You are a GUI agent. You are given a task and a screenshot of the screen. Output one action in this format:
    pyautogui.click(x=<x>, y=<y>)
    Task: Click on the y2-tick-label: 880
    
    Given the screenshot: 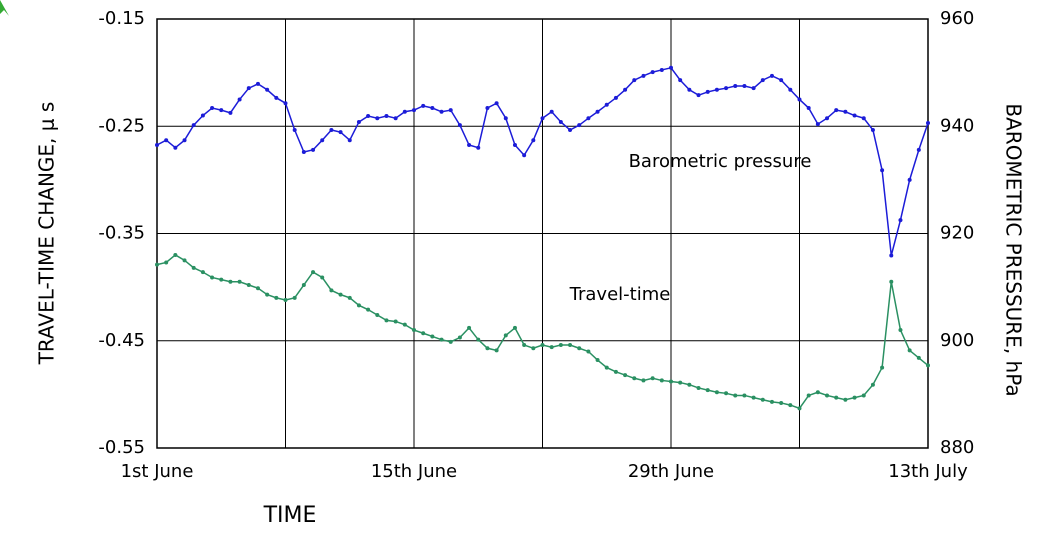 What is the action you would take?
    pyautogui.click(x=957, y=447)
    